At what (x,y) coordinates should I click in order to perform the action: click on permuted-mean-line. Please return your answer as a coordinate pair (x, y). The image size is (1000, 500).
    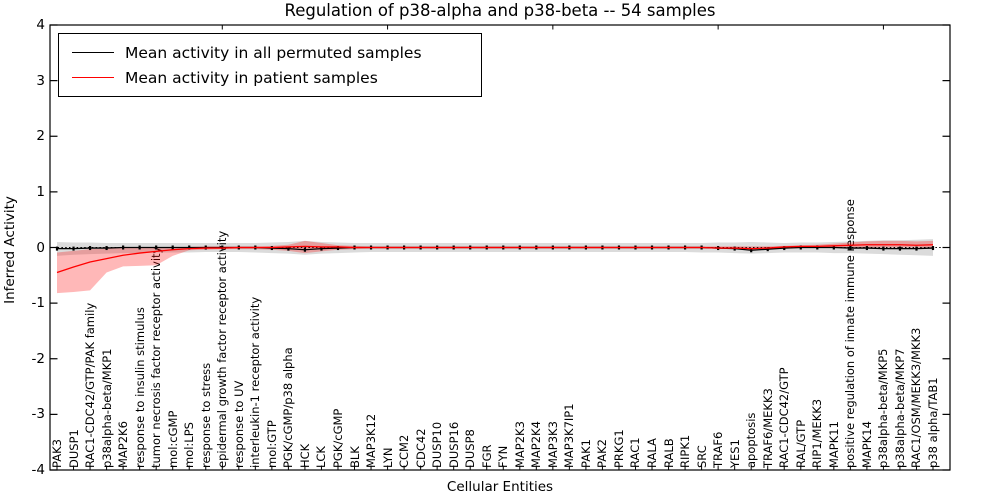
    Looking at the image, I should click on (495, 248).